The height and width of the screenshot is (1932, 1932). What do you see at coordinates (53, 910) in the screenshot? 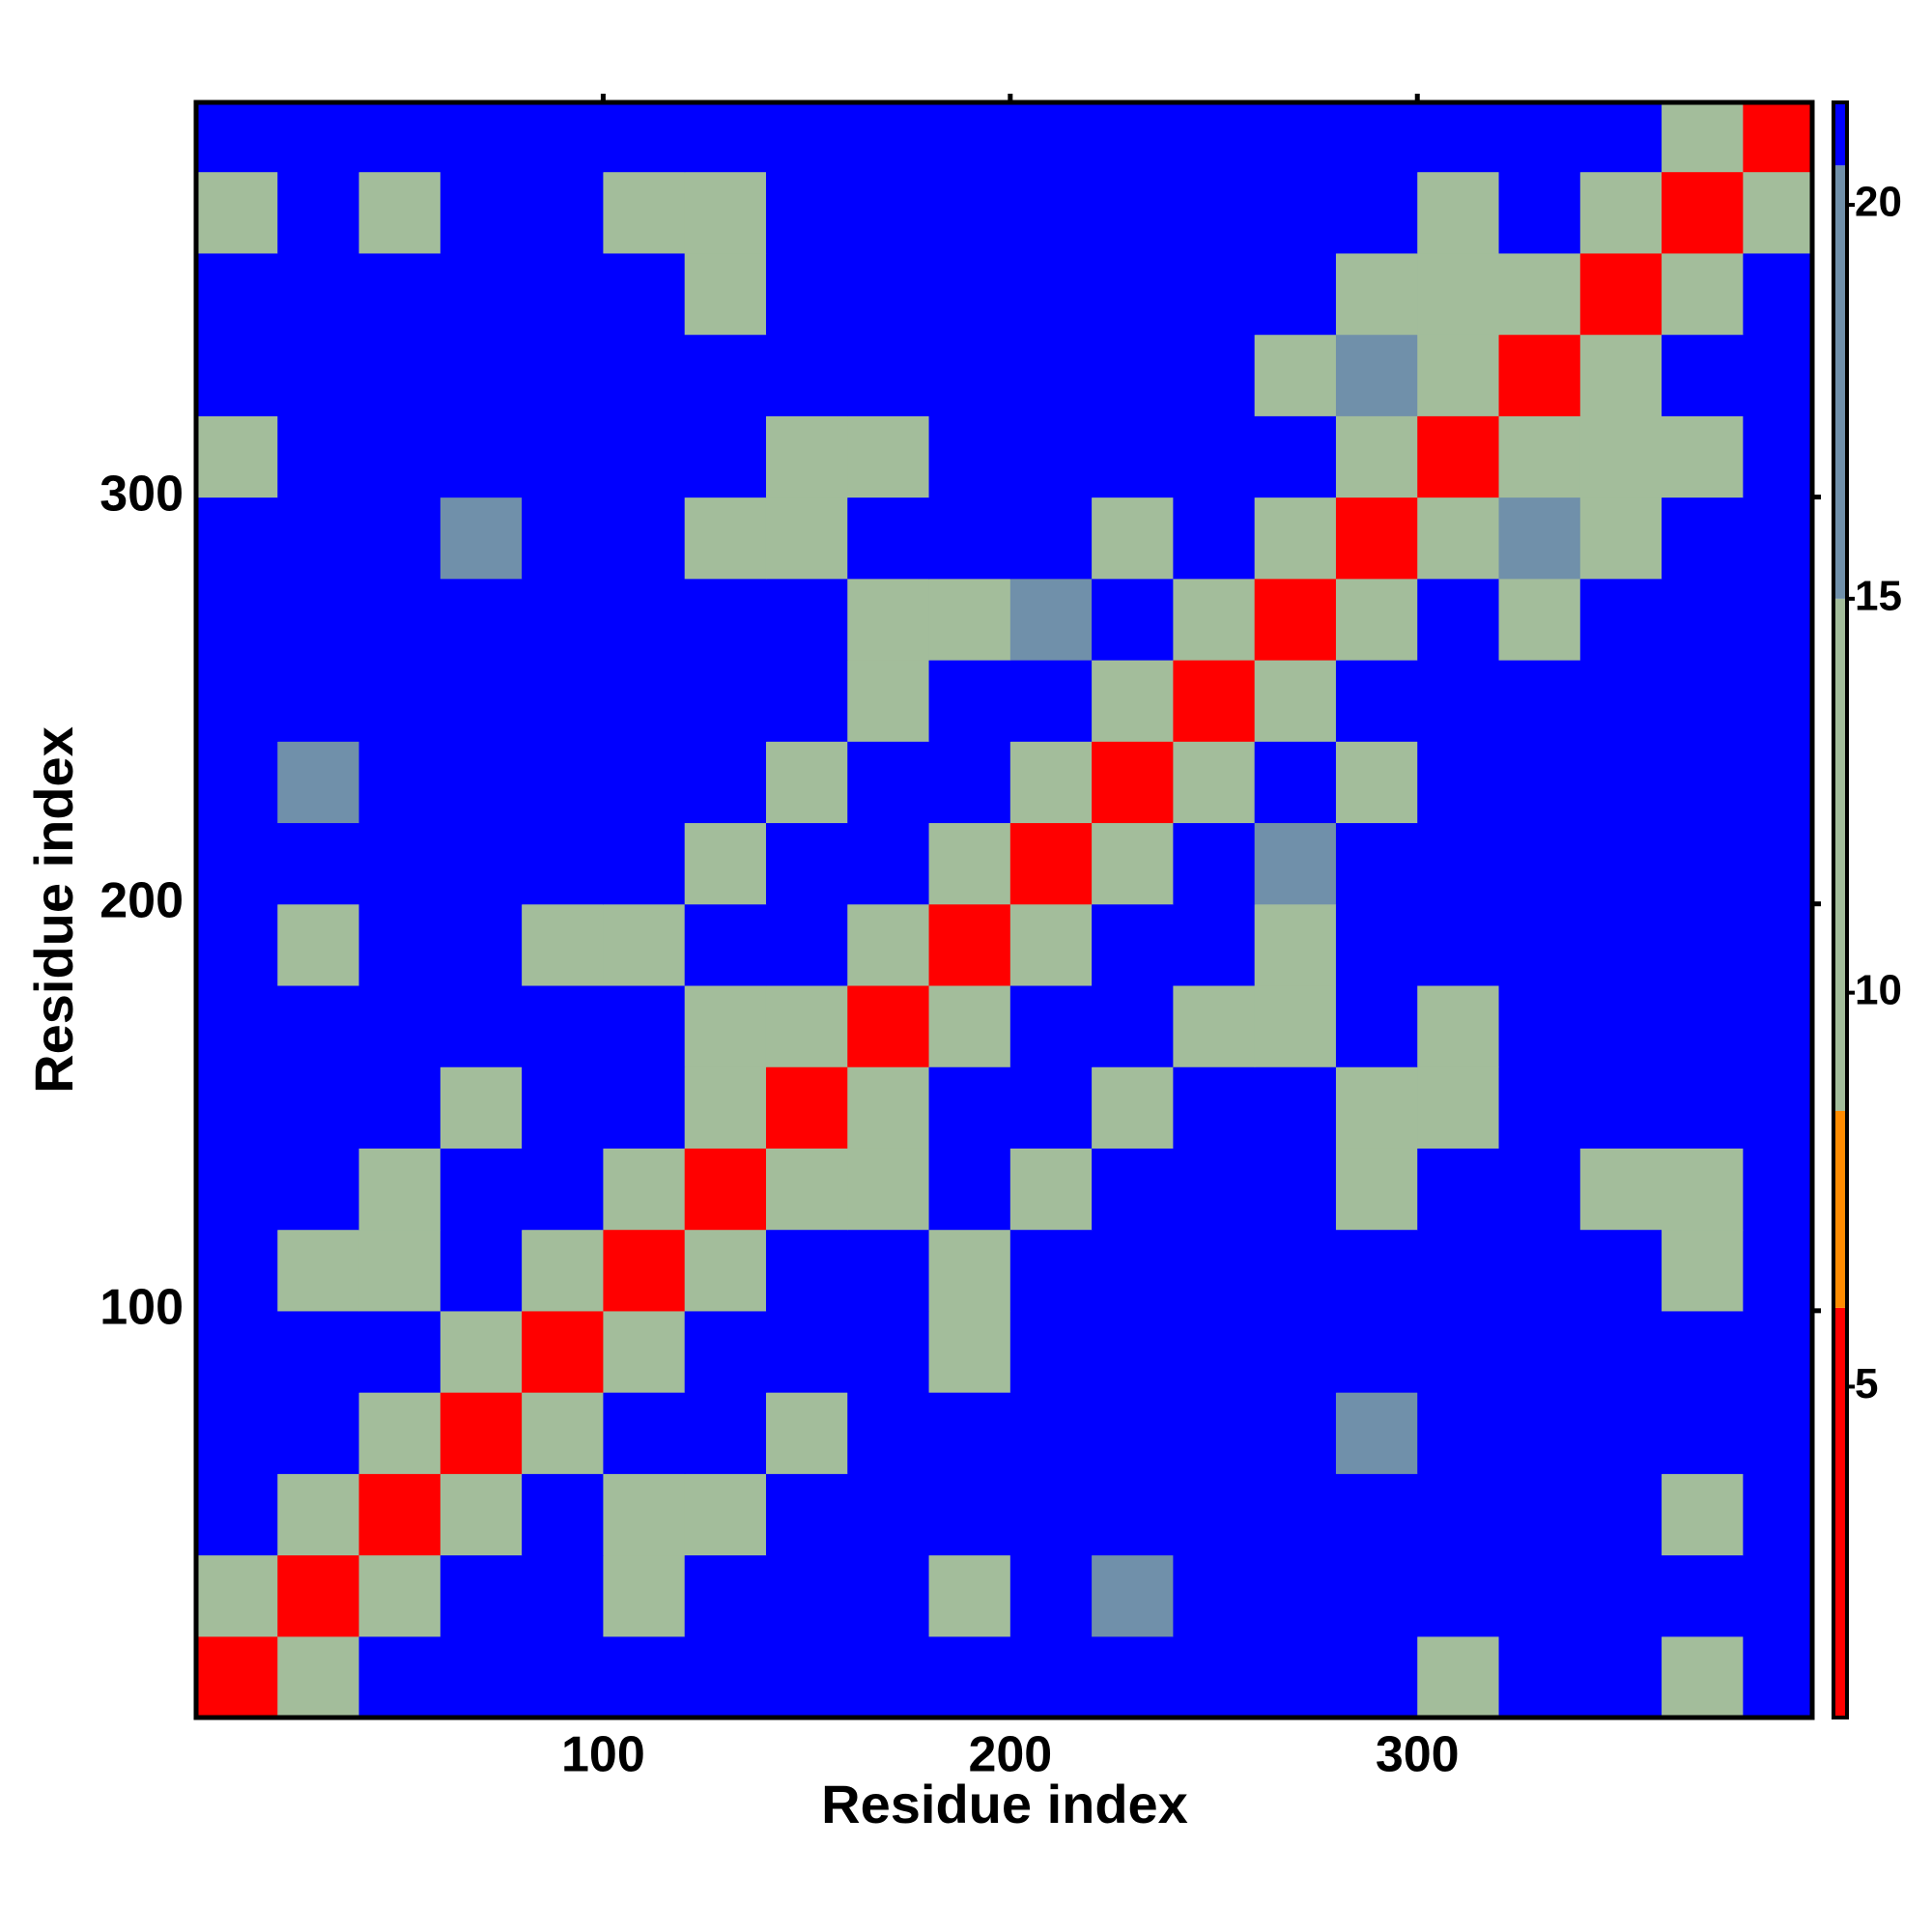
I see `y-axis-title: Residue index` at bounding box center [53, 910].